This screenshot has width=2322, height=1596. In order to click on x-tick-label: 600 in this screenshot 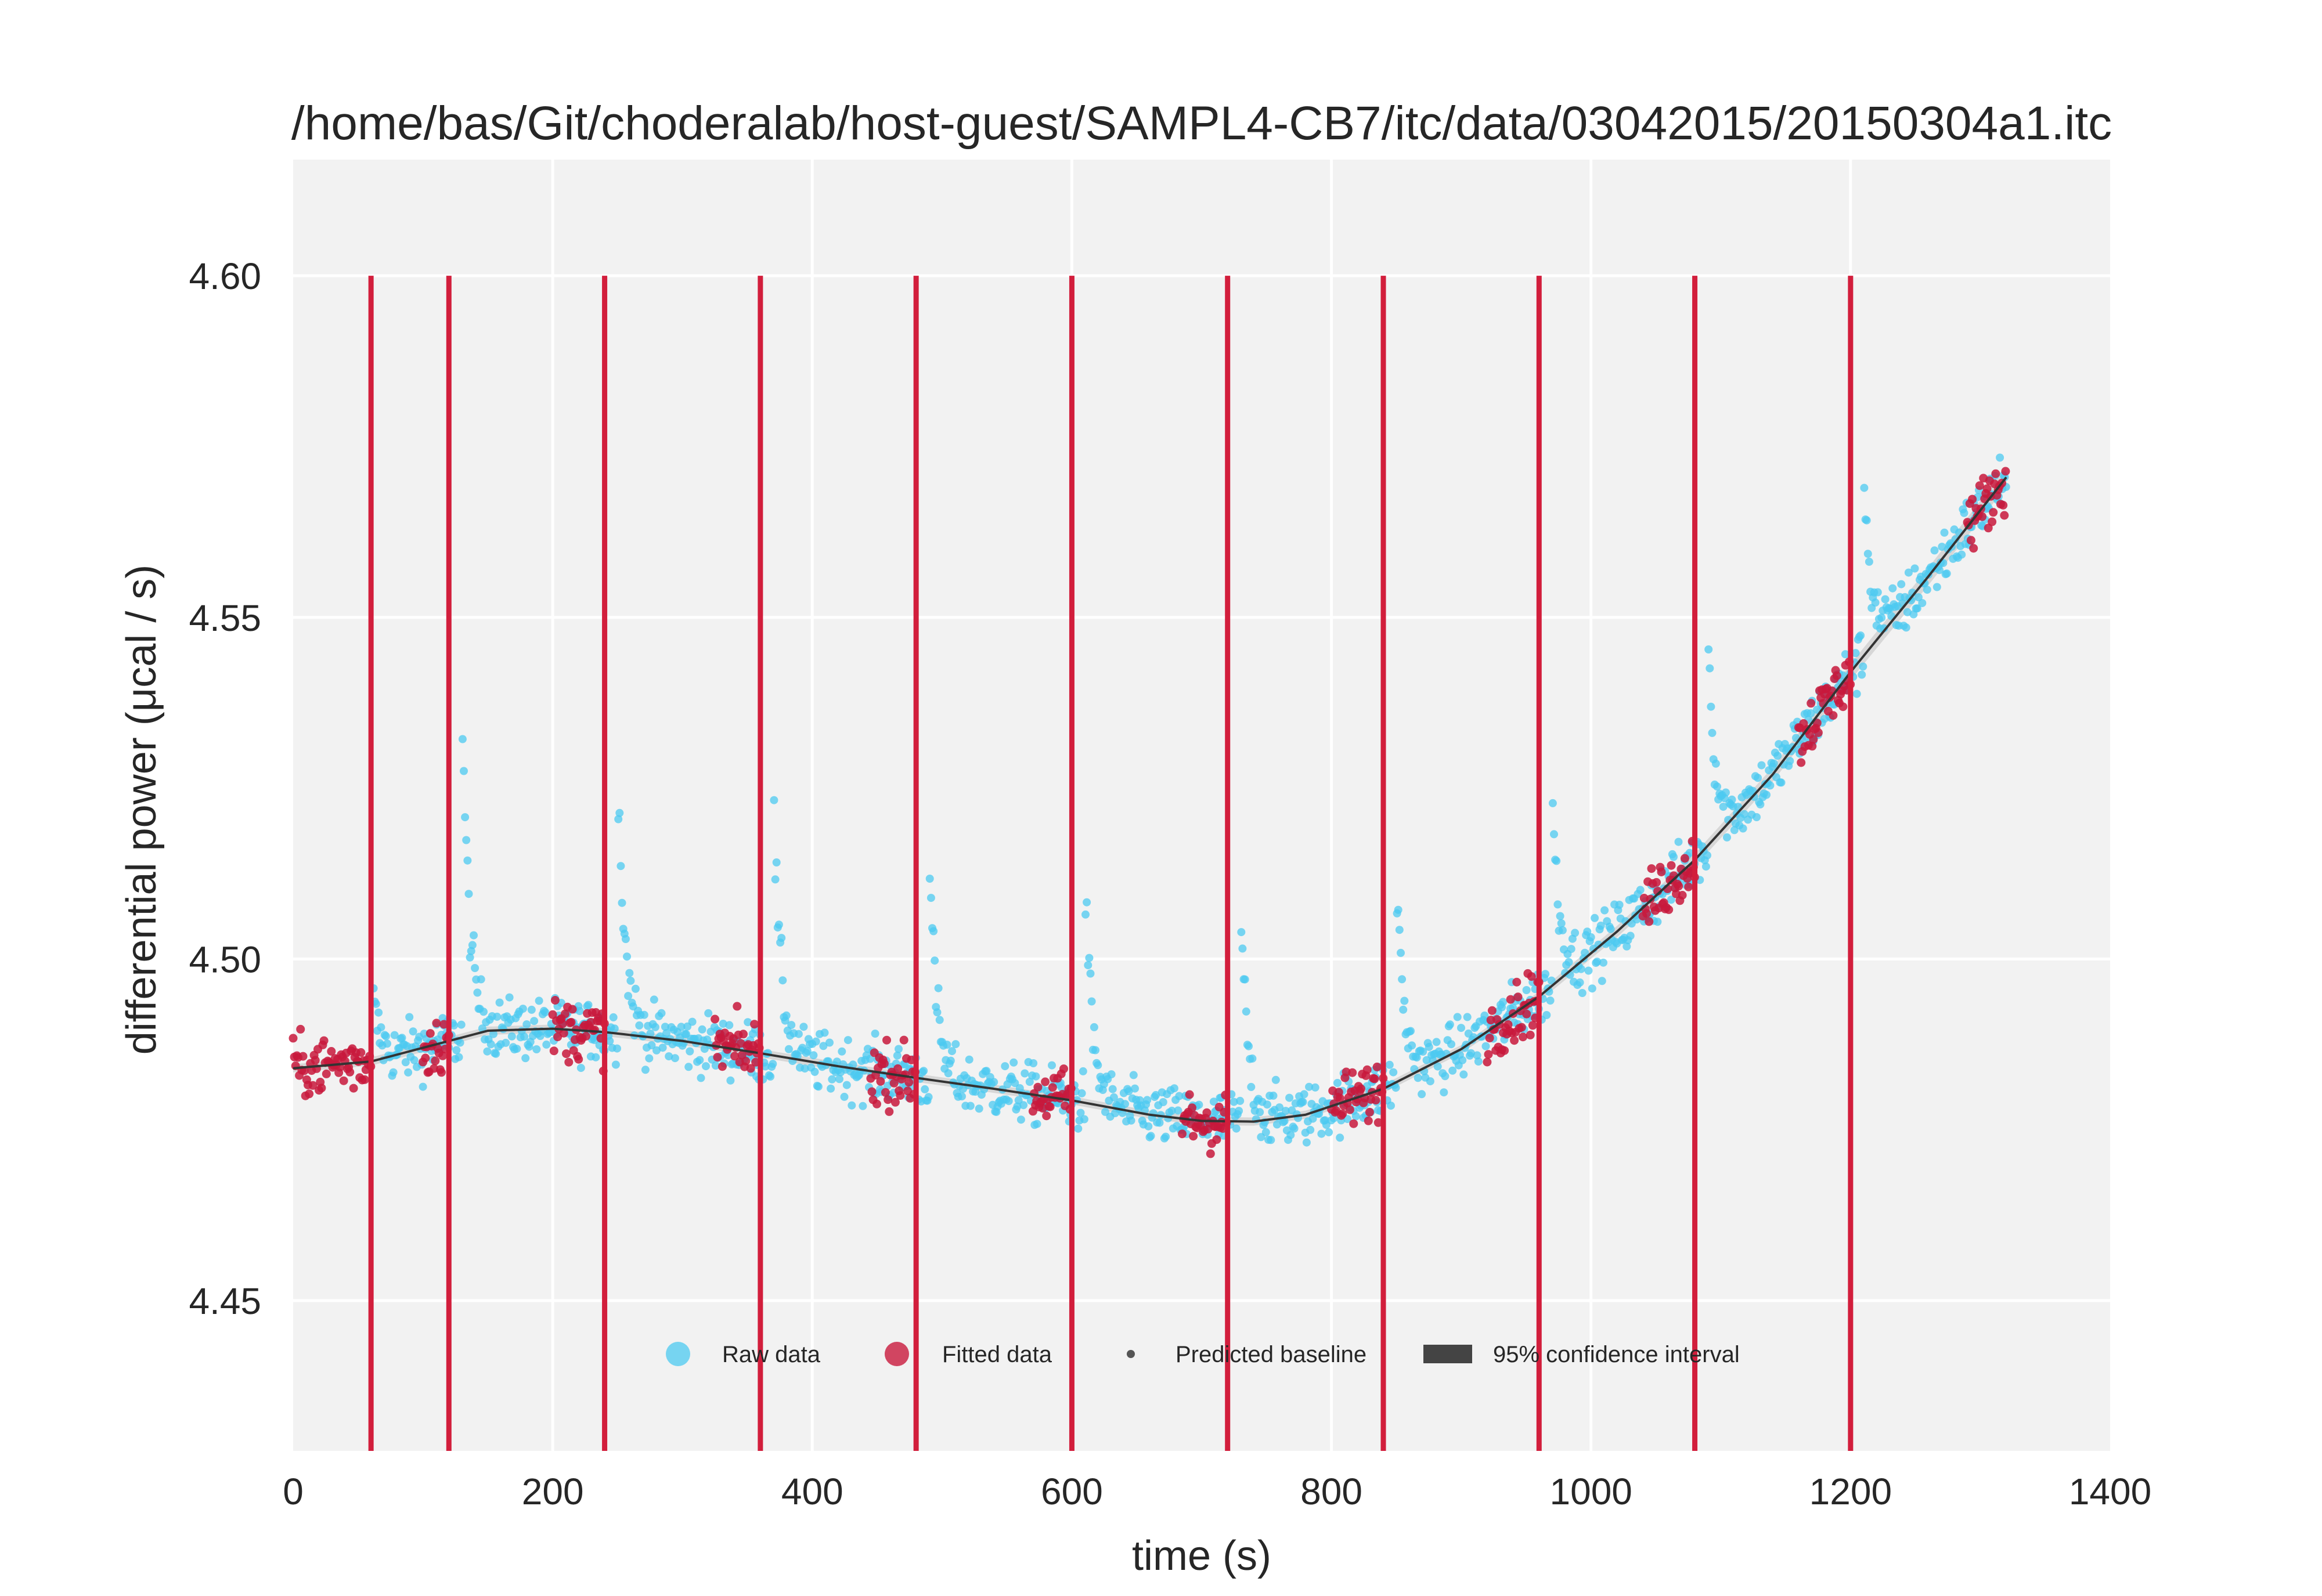, I will do `click(1072, 1491)`.